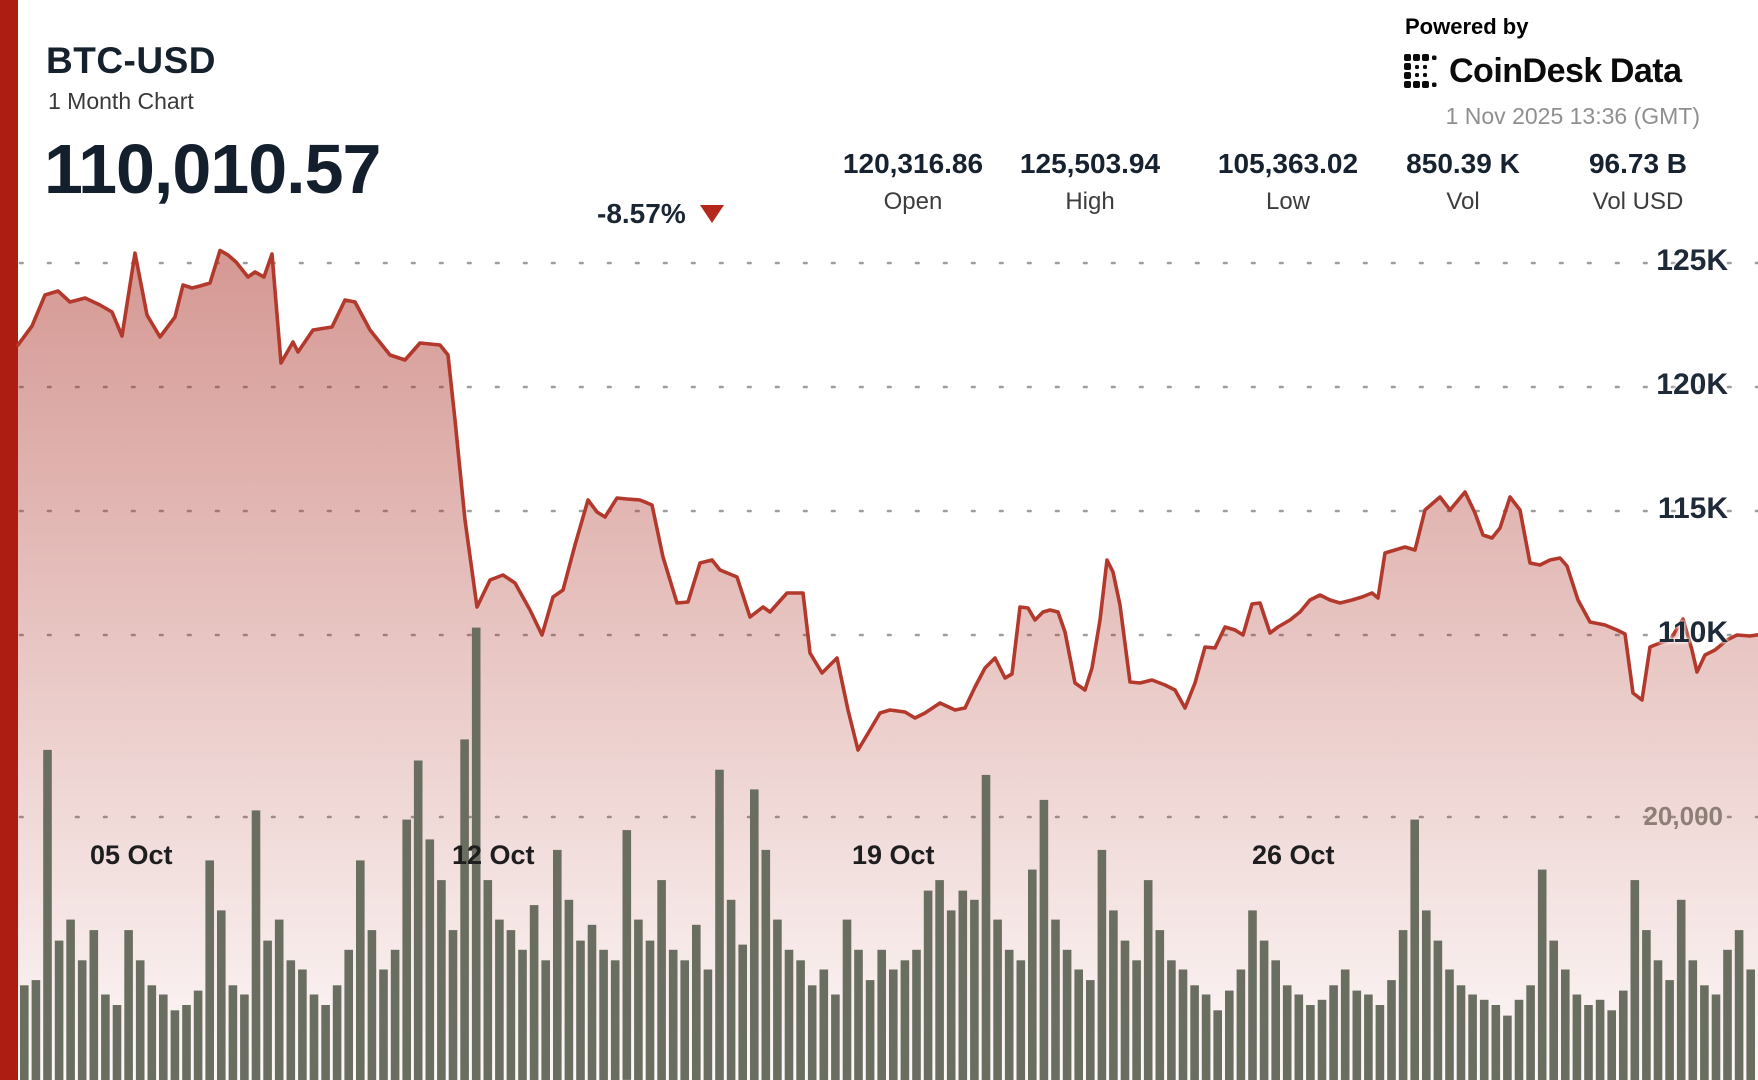 This screenshot has width=1758, height=1080. I want to click on stat-high: 125,503.94 High, so click(1090, 182).